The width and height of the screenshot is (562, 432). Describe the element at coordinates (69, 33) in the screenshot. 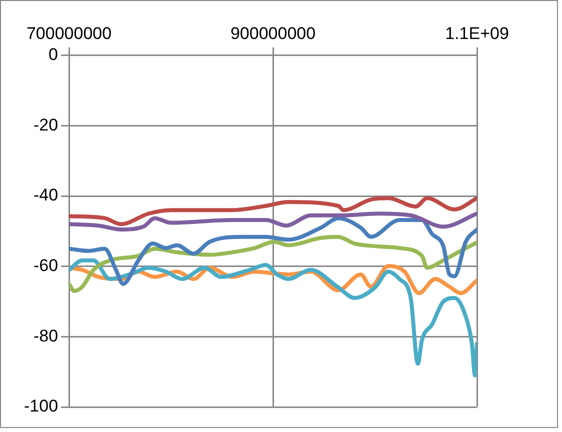

I see `x-tick-label: 700000000` at that location.